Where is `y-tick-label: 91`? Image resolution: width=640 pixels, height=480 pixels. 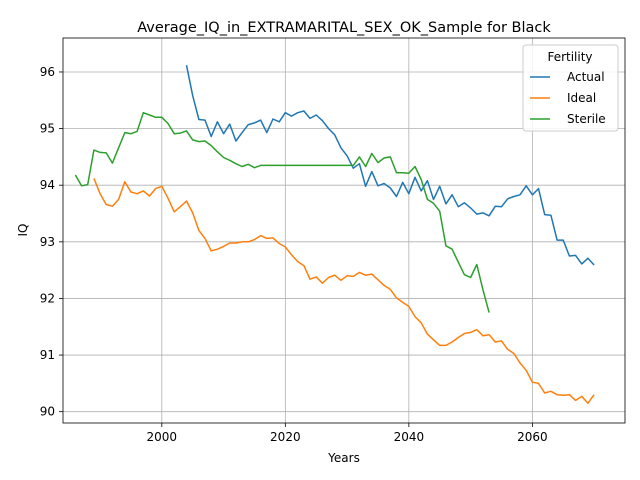
y-tick-label: 91 is located at coordinates (47, 355).